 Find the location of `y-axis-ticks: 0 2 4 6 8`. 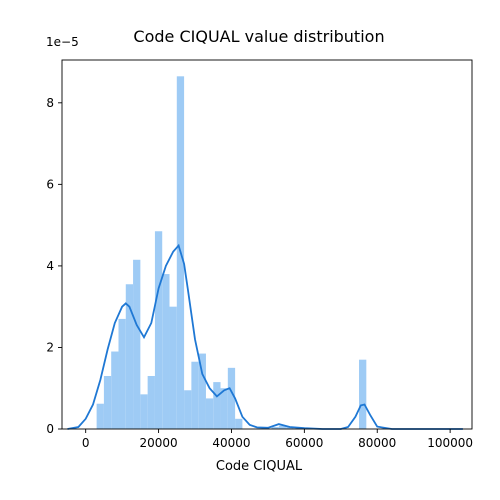

y-axis-ticks: 0 2 4 6 8 is located at coordinates (54, 266).